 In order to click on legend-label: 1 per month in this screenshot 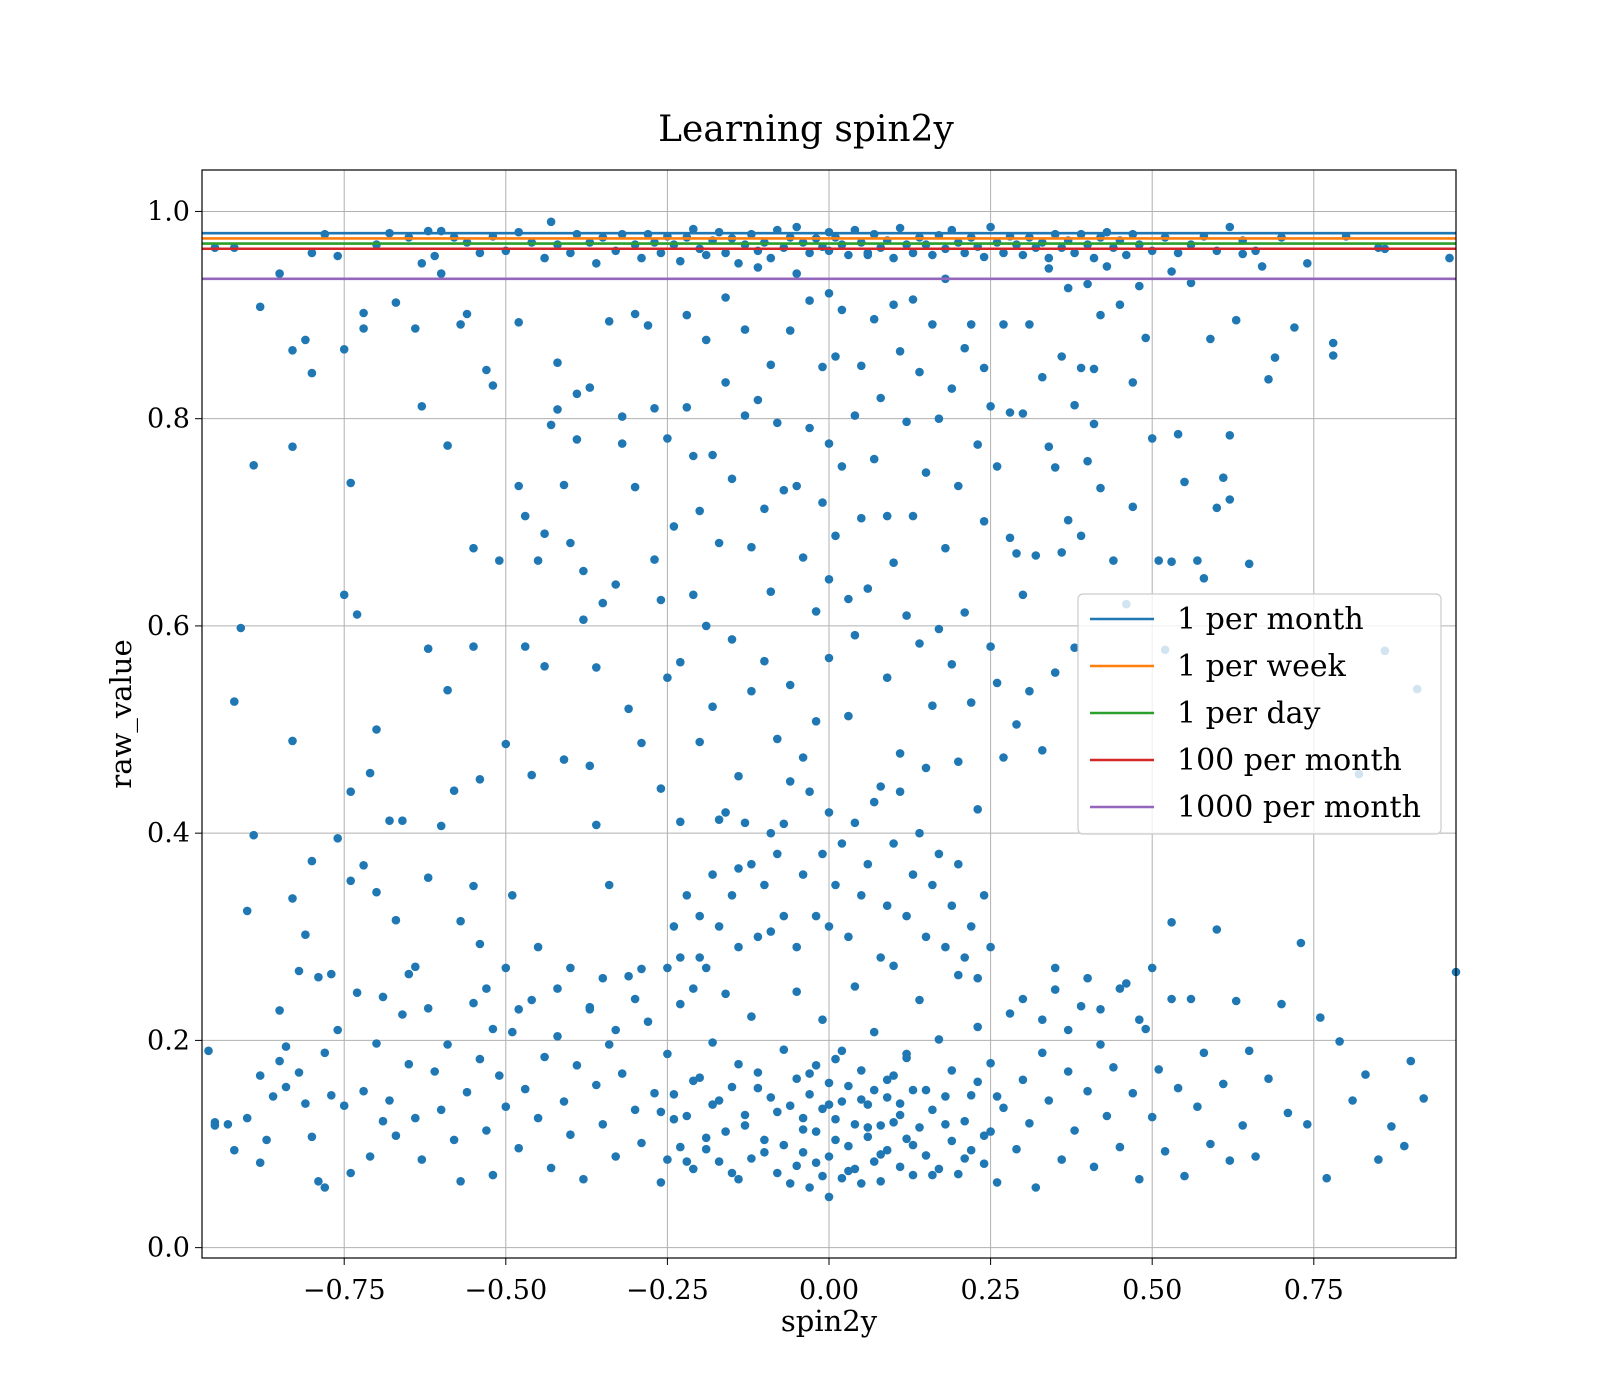, I will do `click(1270, 619)`.